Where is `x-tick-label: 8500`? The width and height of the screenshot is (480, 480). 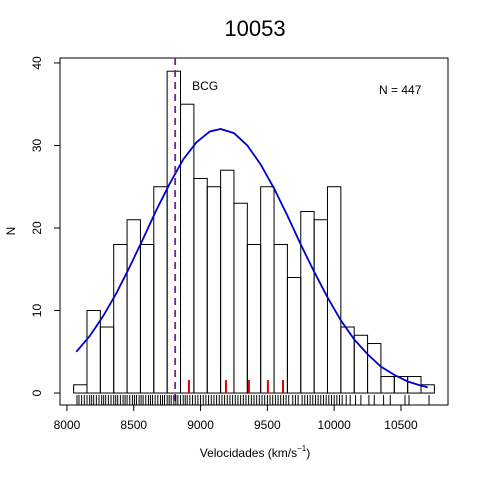 x-tick-label: 8500 is located at coordinates (133, 425).